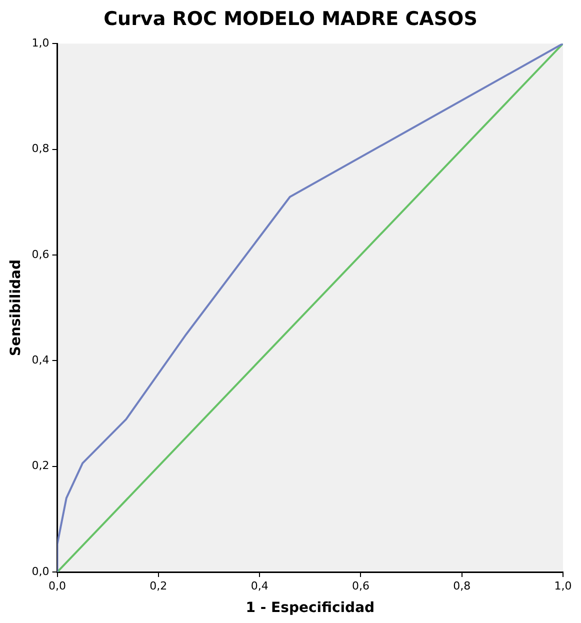 This screenshot has width=581, height=623. I want to click on y-axis-title: Sensibilidad, so click(16, 308).